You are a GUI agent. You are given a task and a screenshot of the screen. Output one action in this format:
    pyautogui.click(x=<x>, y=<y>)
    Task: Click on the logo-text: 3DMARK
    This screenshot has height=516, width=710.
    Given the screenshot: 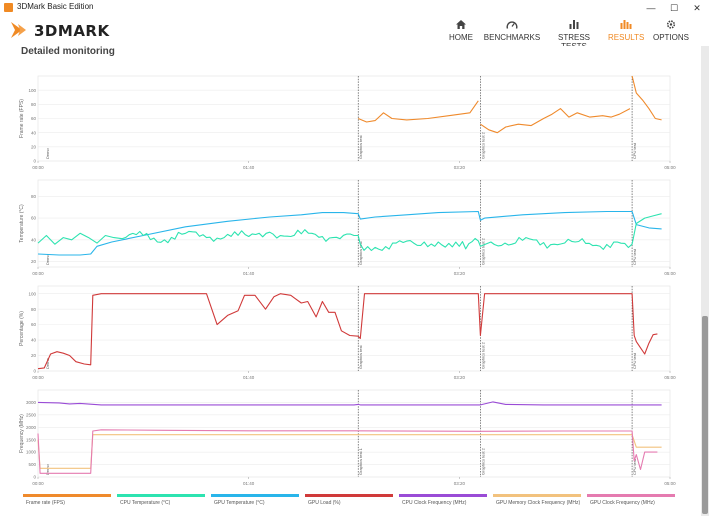 What is the action you would take?
    pyautogui.click(x=72, y=31)
    